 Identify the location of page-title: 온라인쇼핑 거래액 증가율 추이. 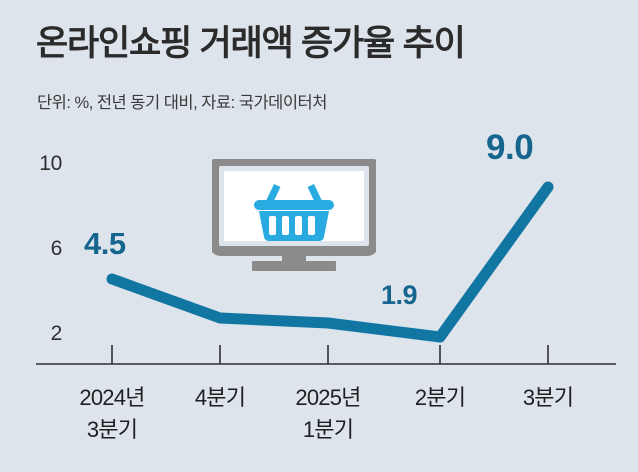
(251, 43).